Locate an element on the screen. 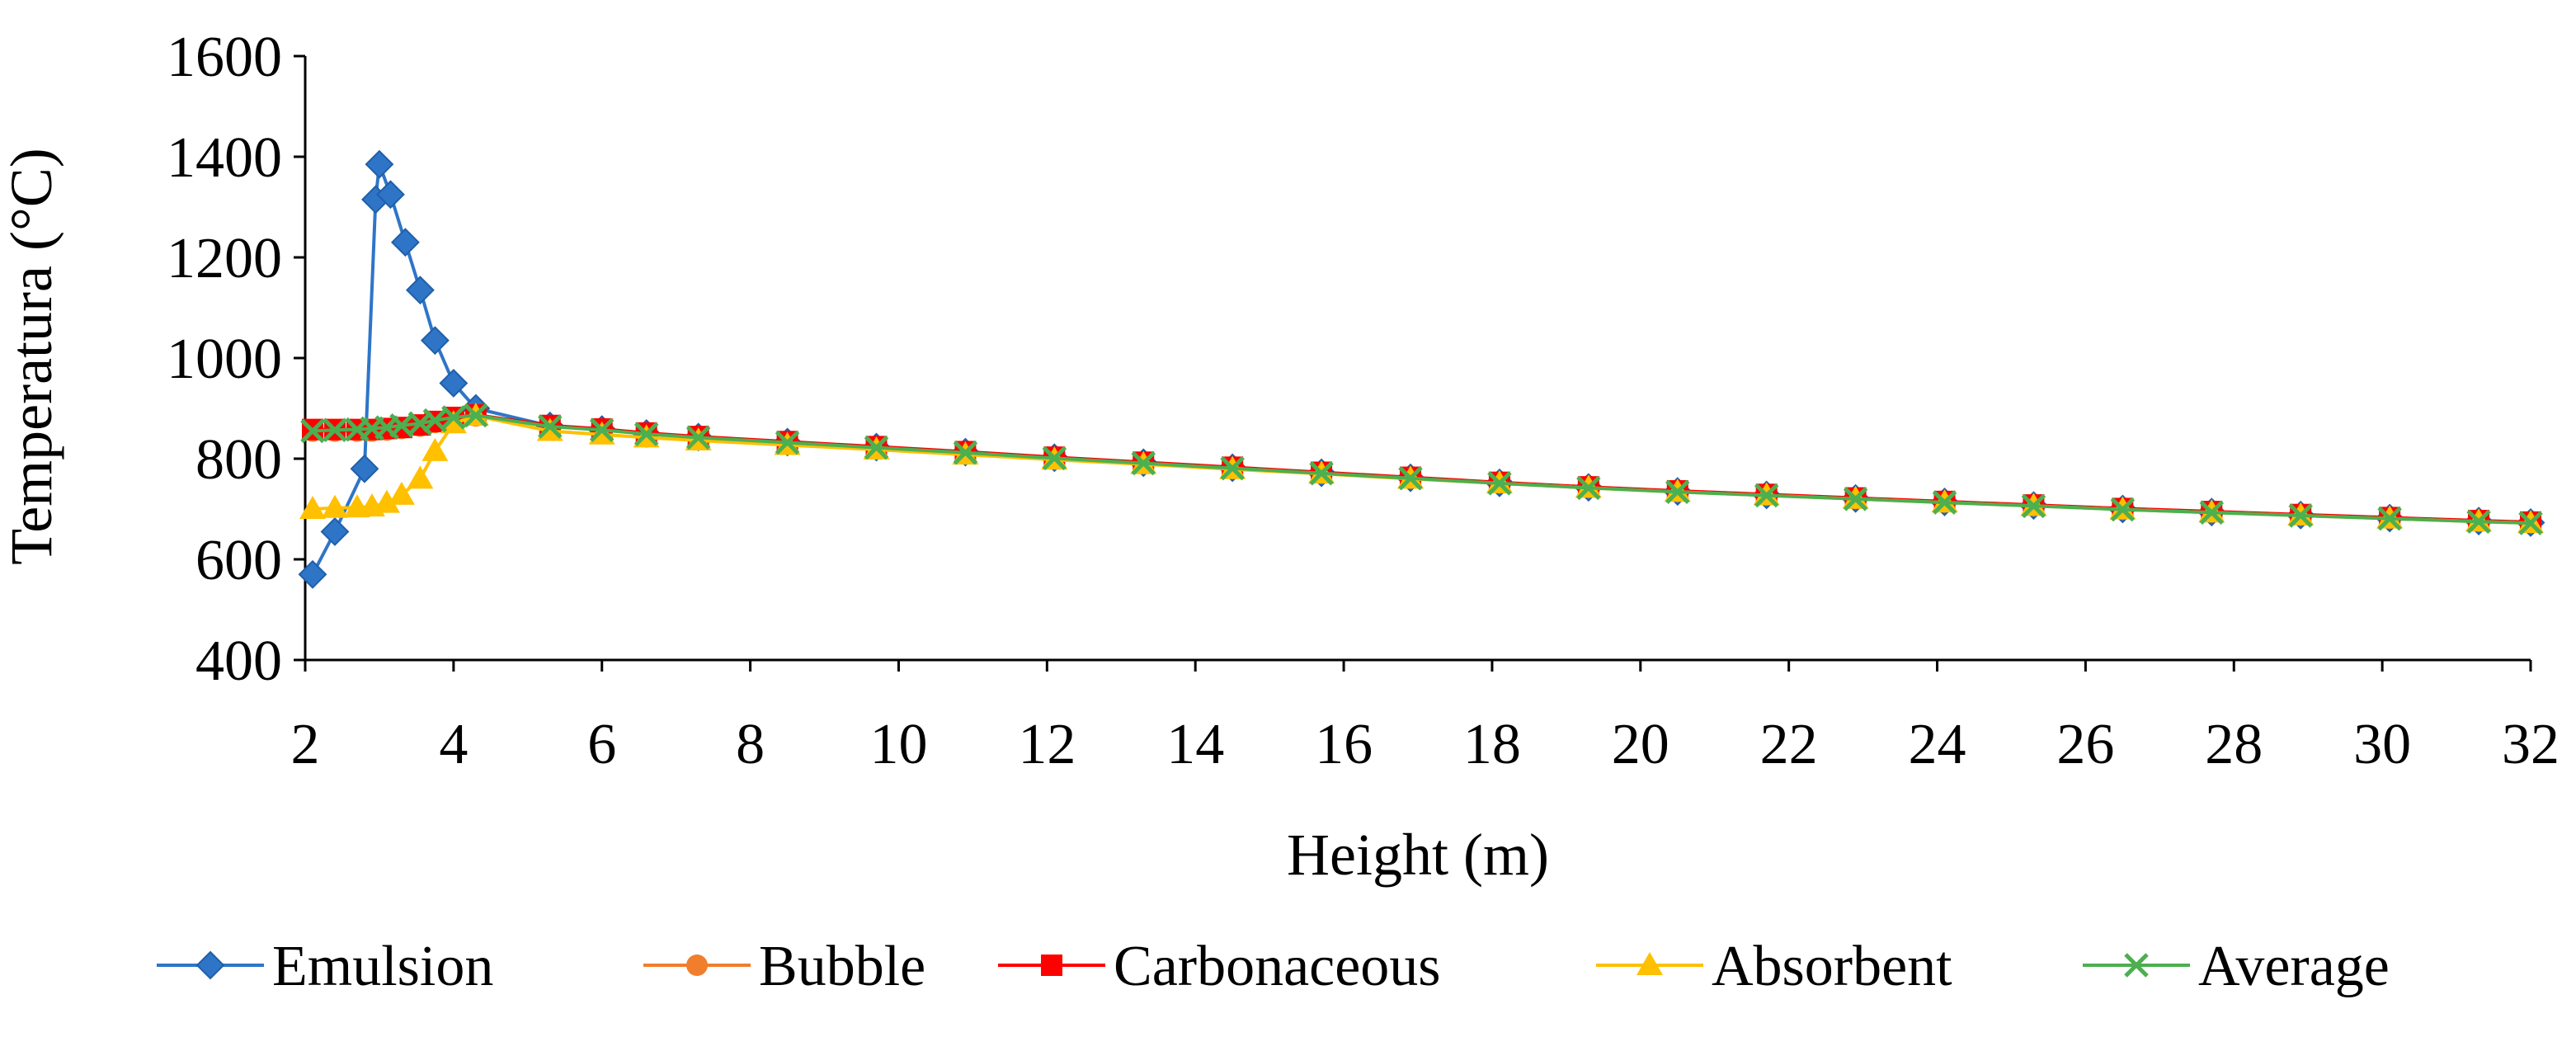 Image resolution: width=2576 pixels, height=1037 pixels. x-tick-label: 6 is located at coordinates (601, 744).